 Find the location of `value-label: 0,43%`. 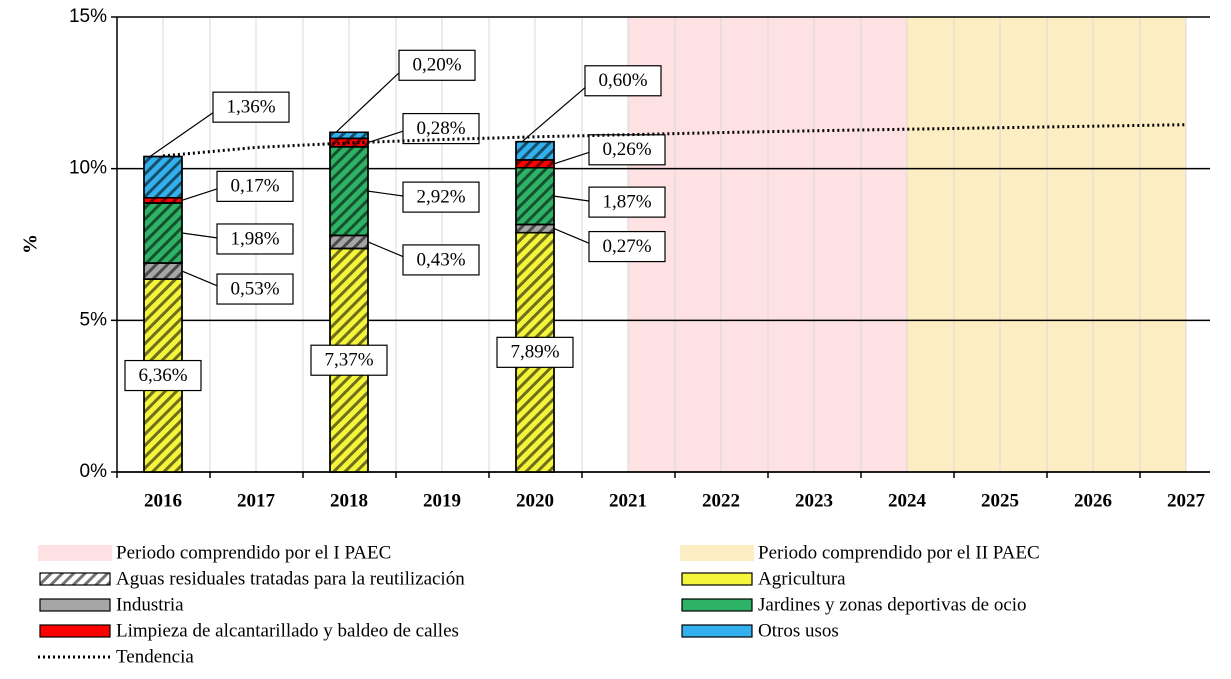

value-label: 0,43% is located at coordinates (440, 259).